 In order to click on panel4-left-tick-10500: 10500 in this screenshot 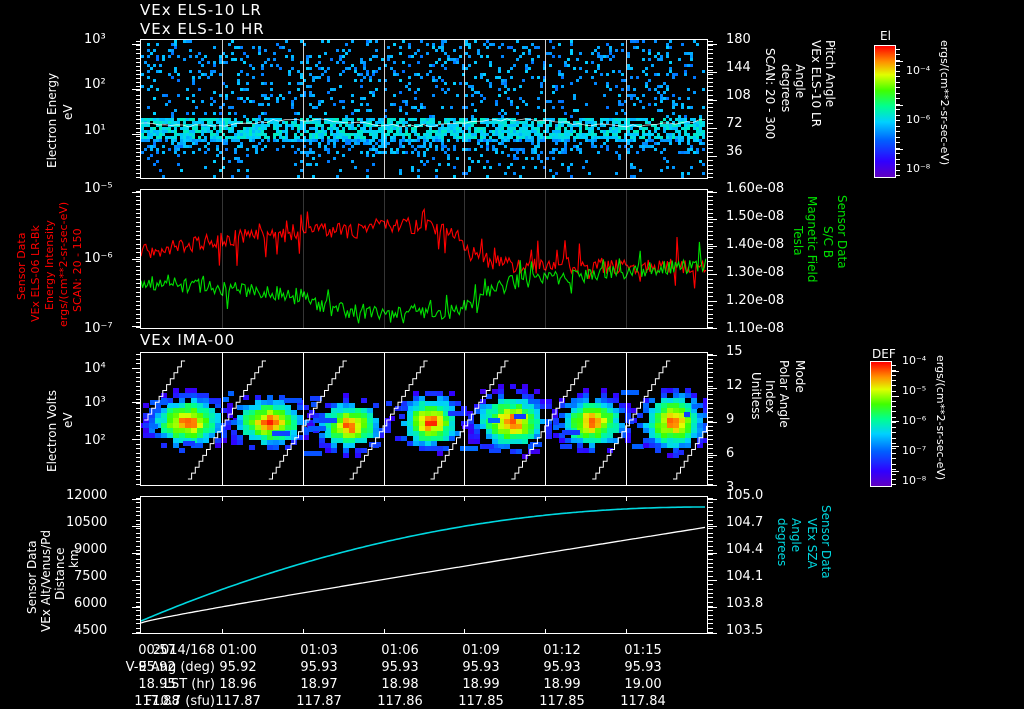, I will do `click(87, 522)`.